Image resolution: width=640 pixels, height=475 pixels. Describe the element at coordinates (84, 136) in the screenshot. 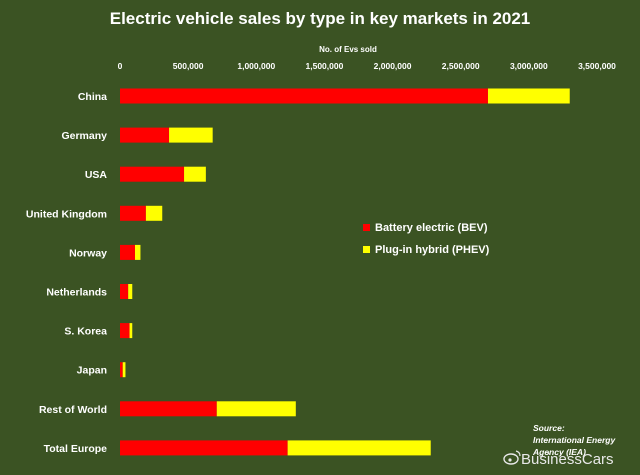

I see `category-label: Germany` at that location.